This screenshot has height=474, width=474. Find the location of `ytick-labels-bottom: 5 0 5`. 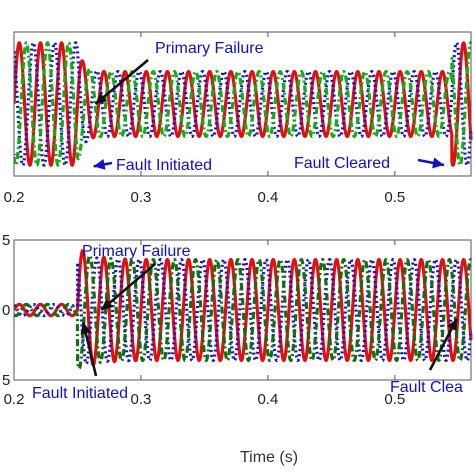

ytick-labels-bottom: 5 0 5 is located at coordinates (6, 310).